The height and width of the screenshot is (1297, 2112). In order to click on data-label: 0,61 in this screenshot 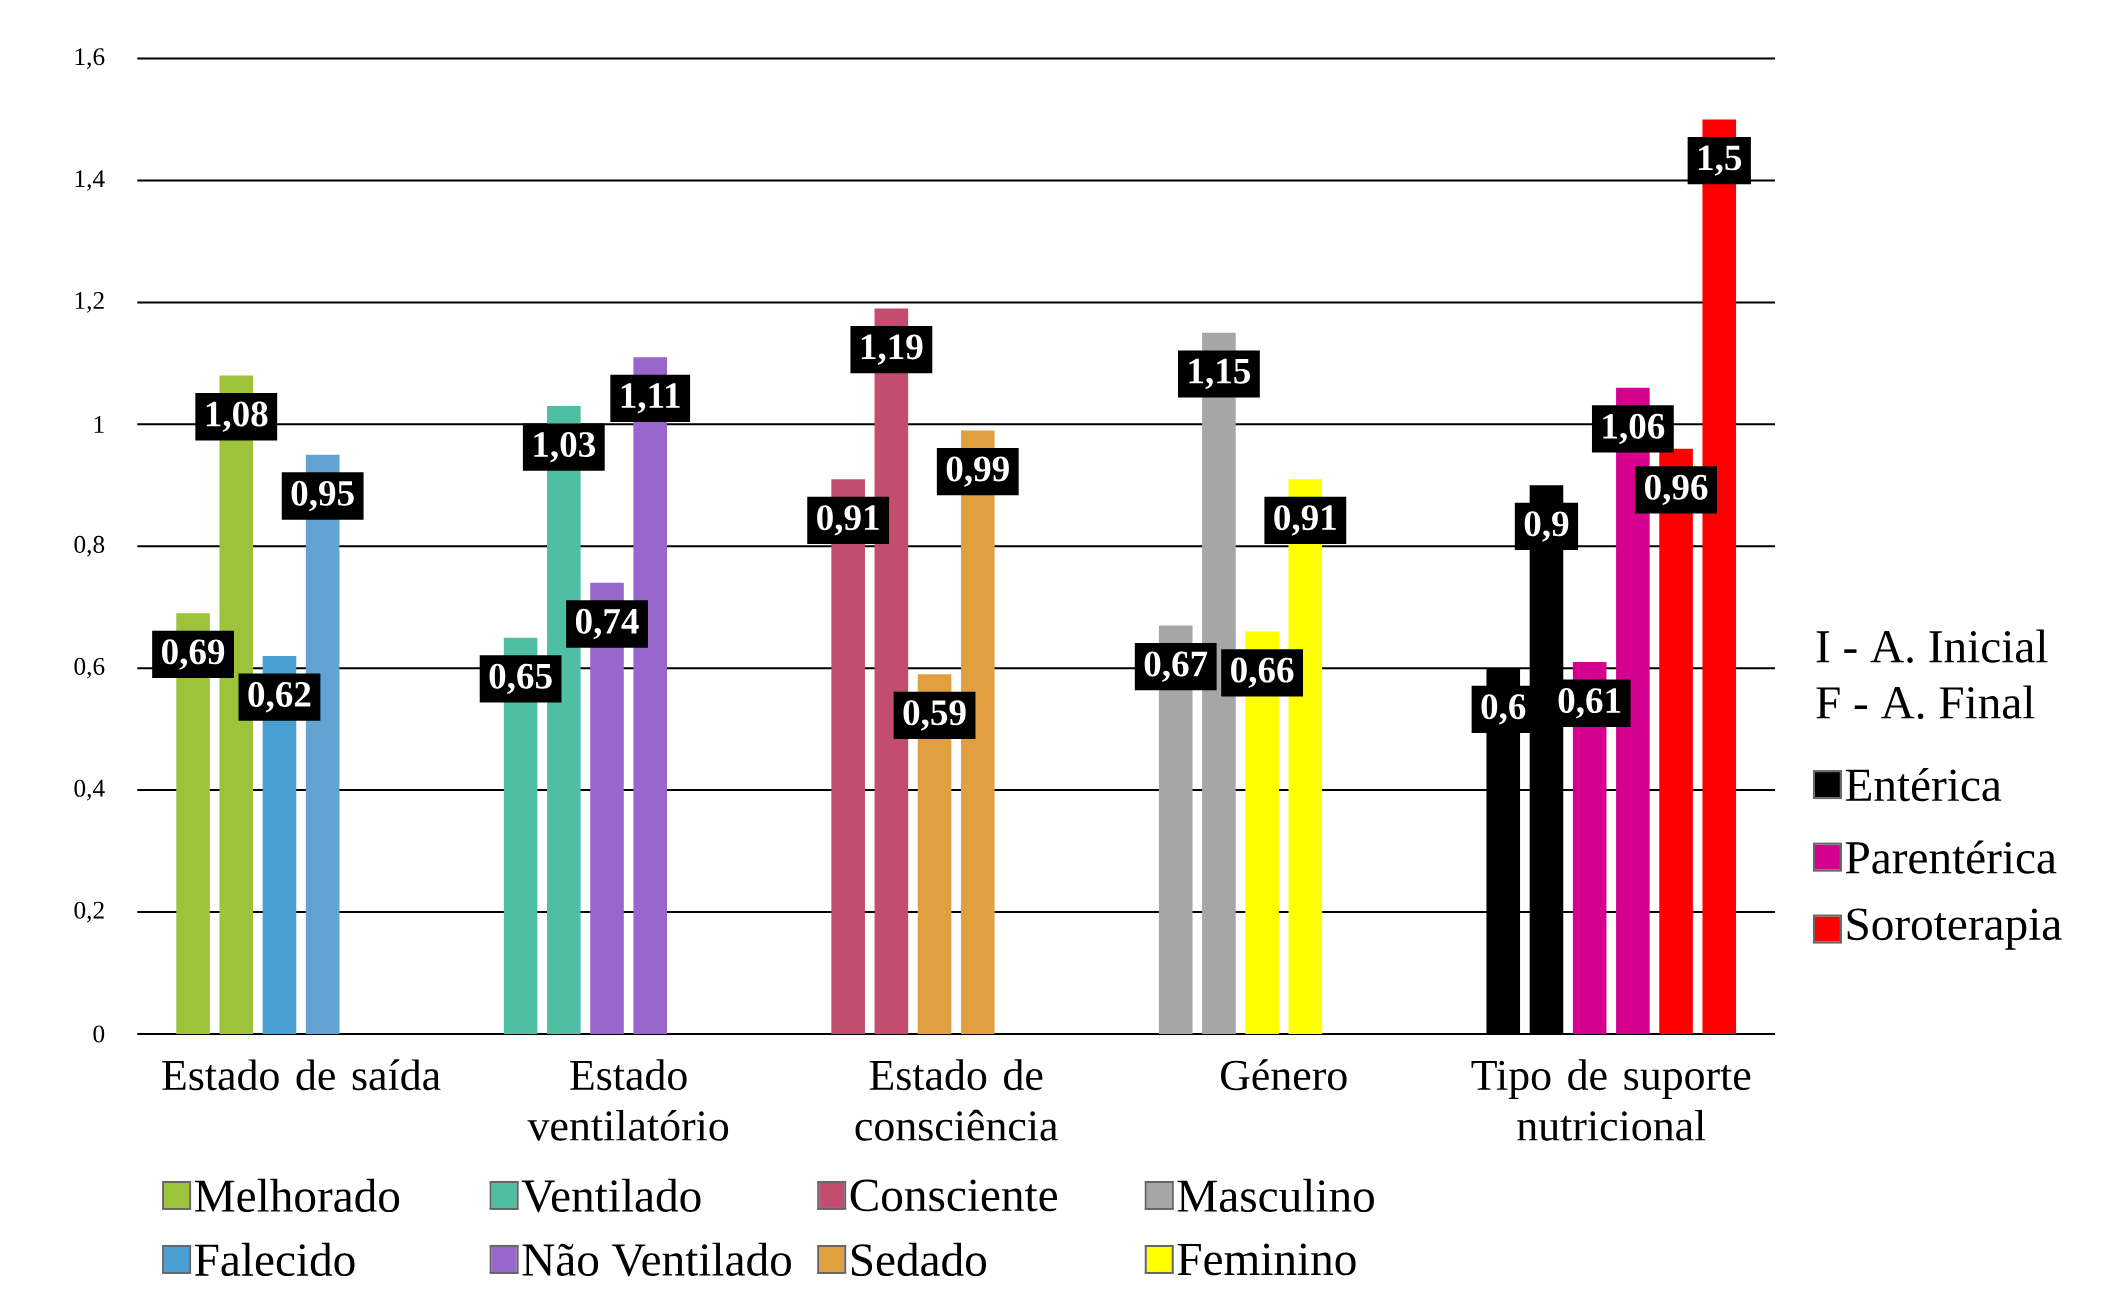, I will do `click(1589, 703)`.